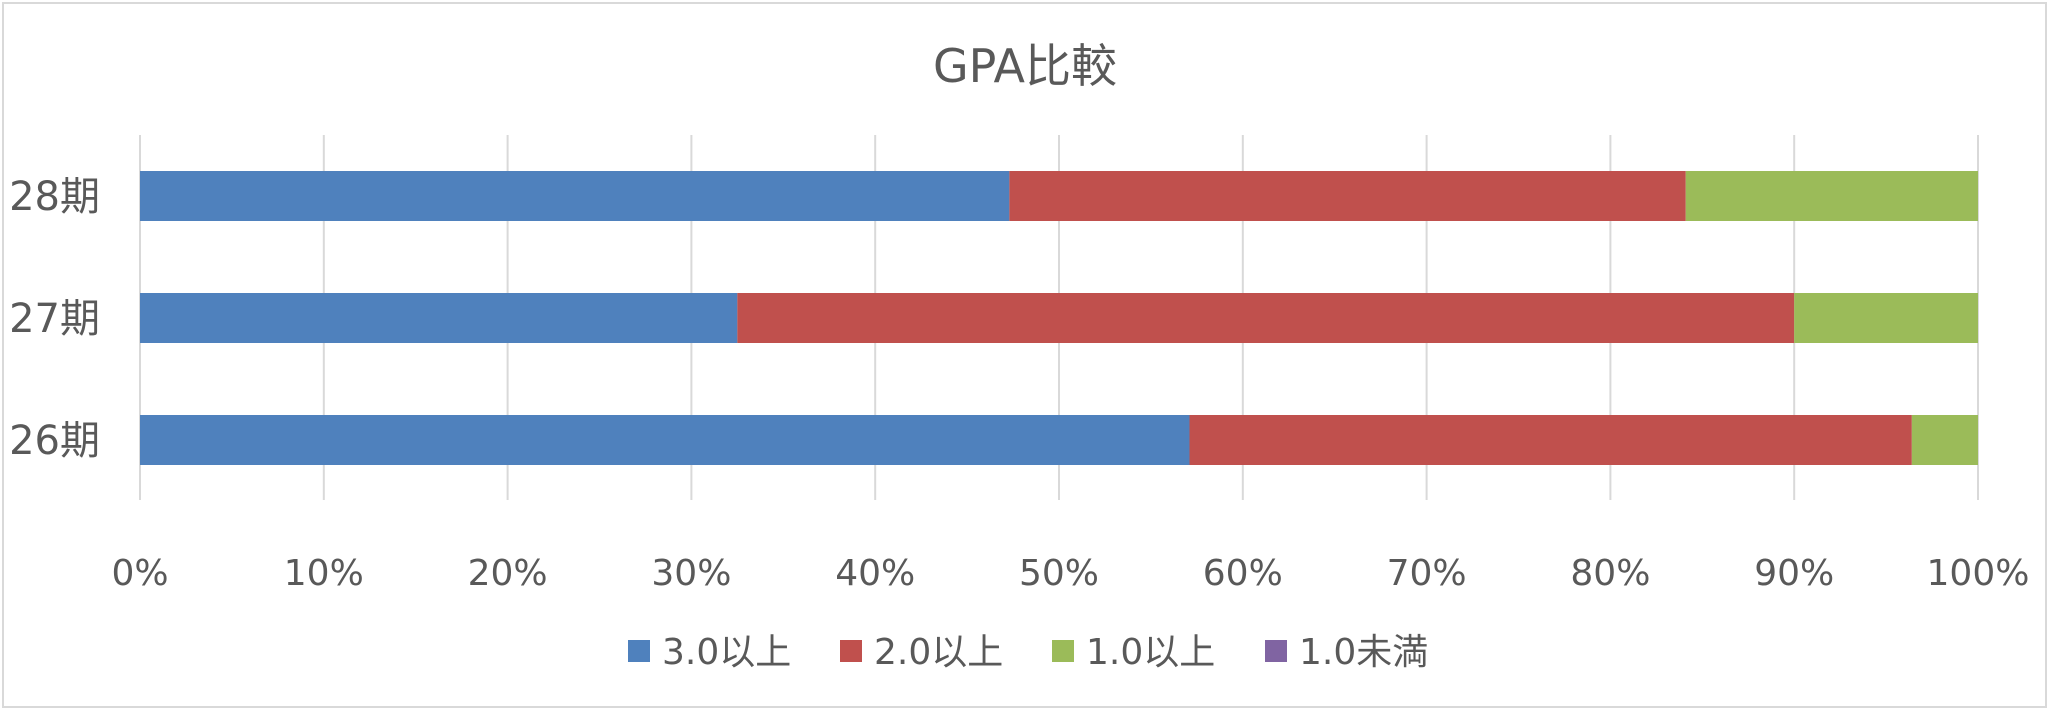 This screenshot has height=712, width=2051. I want to click on category-label: 26期, so click(54, 441).